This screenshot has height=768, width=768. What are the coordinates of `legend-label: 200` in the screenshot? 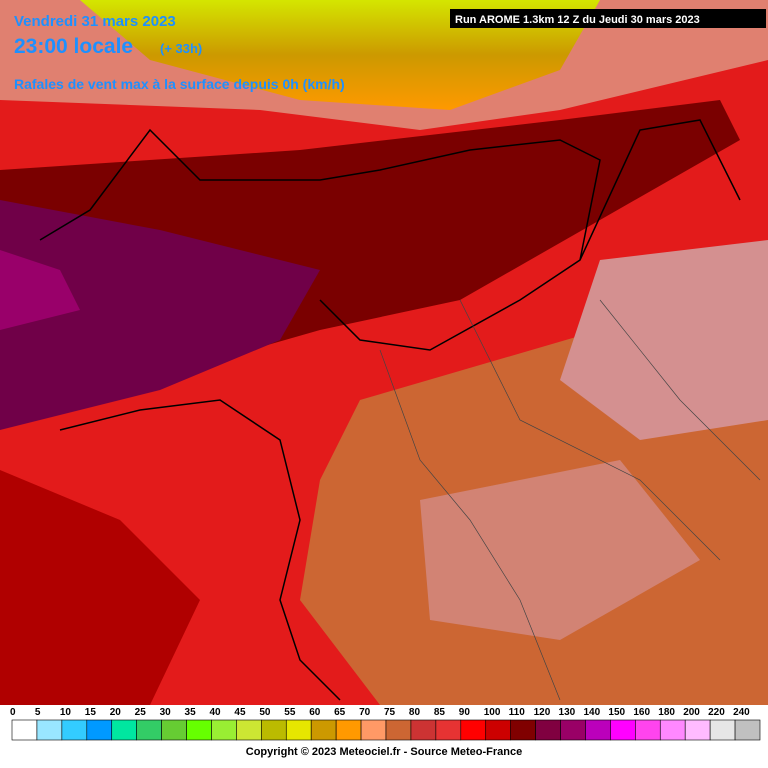 It's located at (691, 712).